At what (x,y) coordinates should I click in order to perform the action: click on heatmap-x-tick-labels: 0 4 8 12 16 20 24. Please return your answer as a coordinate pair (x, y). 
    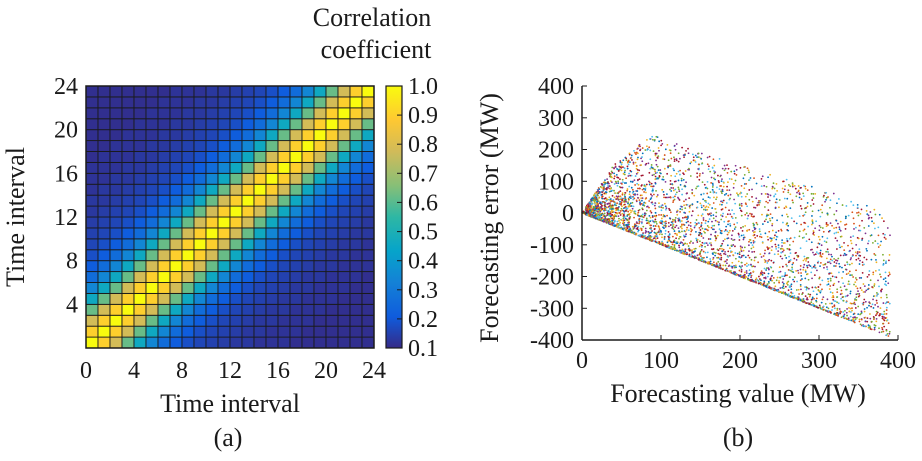
    Looking at the image, I should click on (233, 371).